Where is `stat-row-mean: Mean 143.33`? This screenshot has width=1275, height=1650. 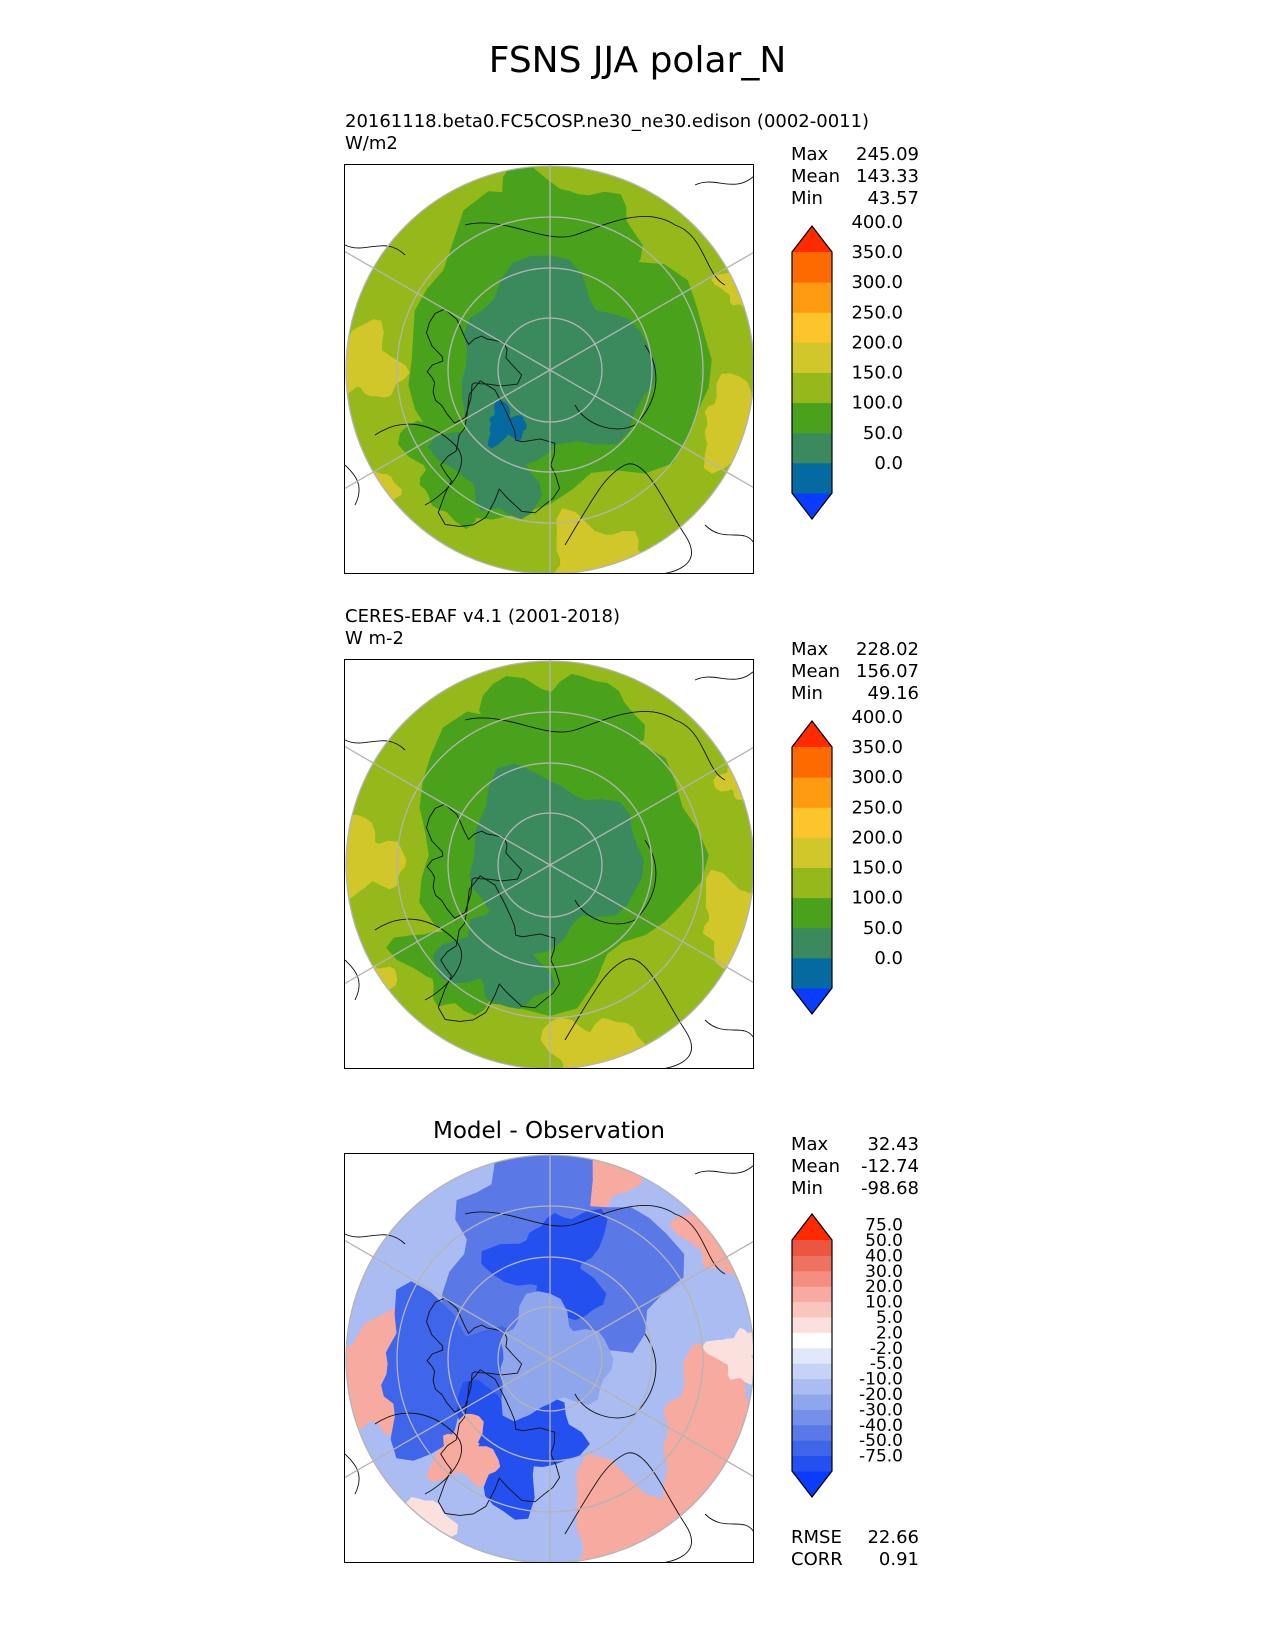 stat-row-mean: Mean 143.33 is located at coordinates (855, 177).